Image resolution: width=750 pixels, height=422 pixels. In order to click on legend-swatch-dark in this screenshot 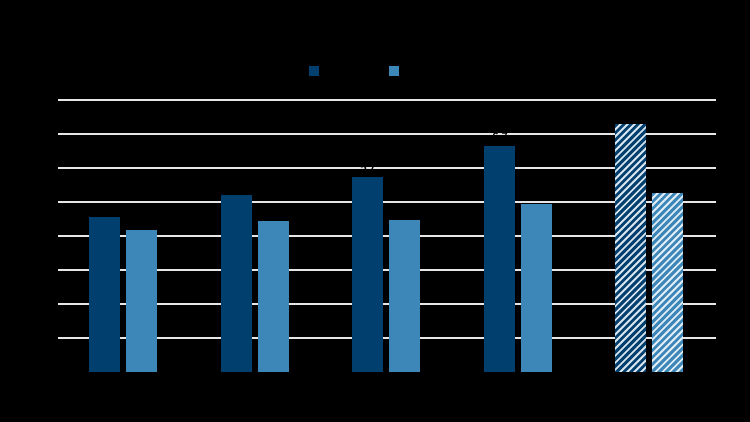, I will do `click(314, 71)`.